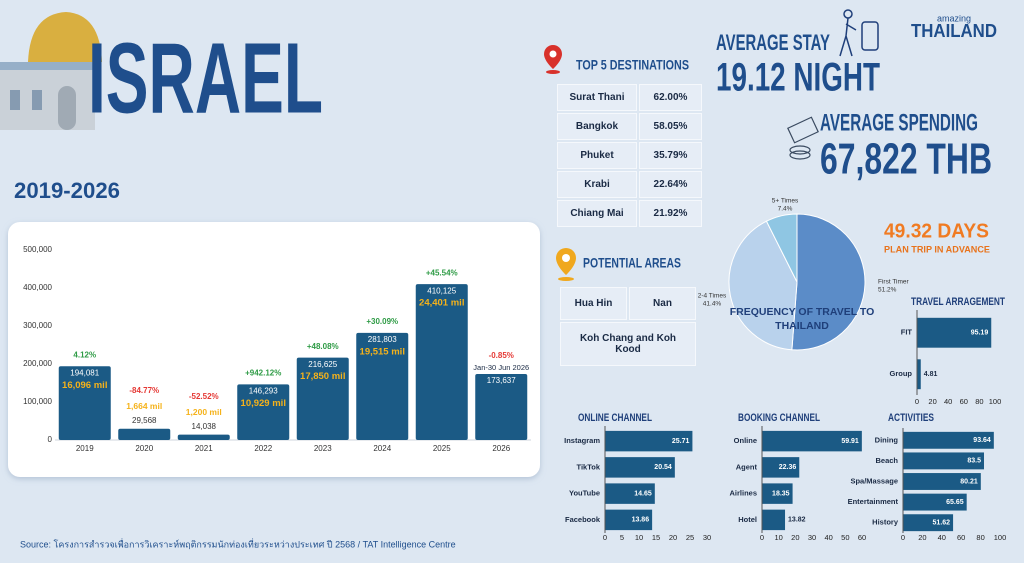 This screenshot has height=563, width=1024. What do you see at coordinates (501, 367) in the screenshot?
I see `period-label: Jan-30 Jun 2026` at bounding box center [501, 367].